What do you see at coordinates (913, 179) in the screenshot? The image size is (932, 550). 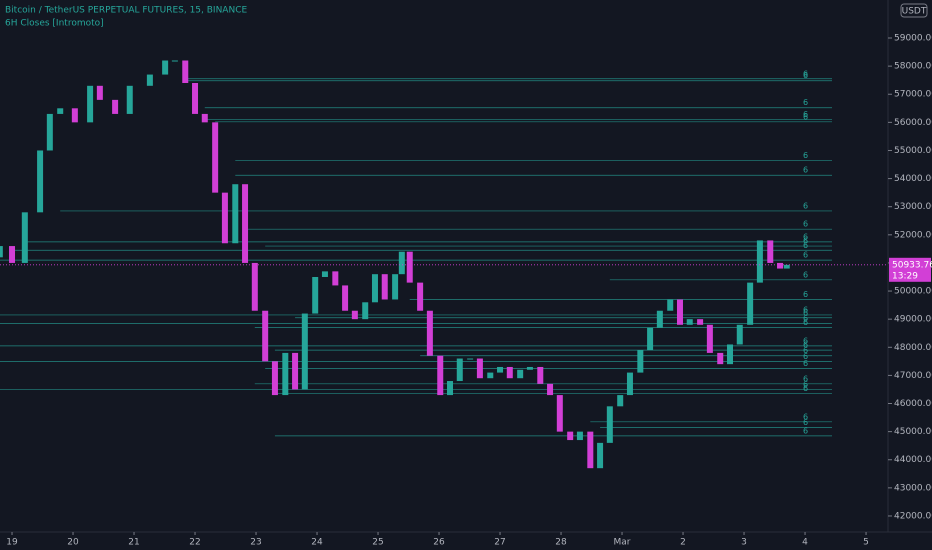 I see `y-tick-label: 54000.00` at bounding box center [913, 179].